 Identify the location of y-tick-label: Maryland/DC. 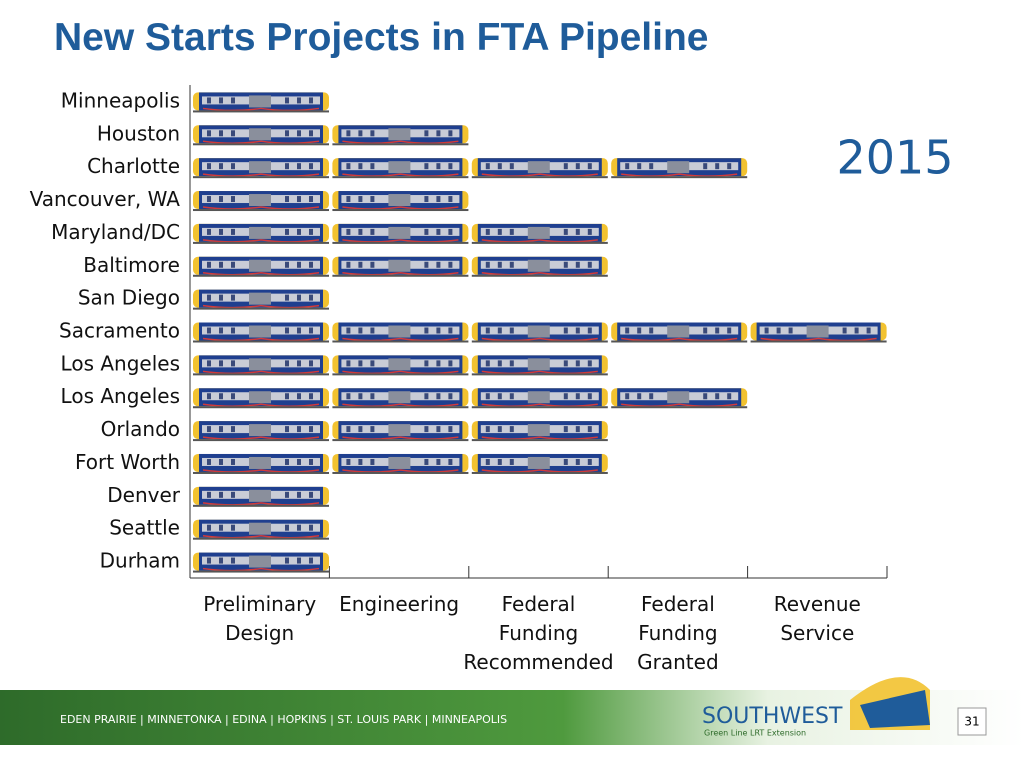
(115, 232).